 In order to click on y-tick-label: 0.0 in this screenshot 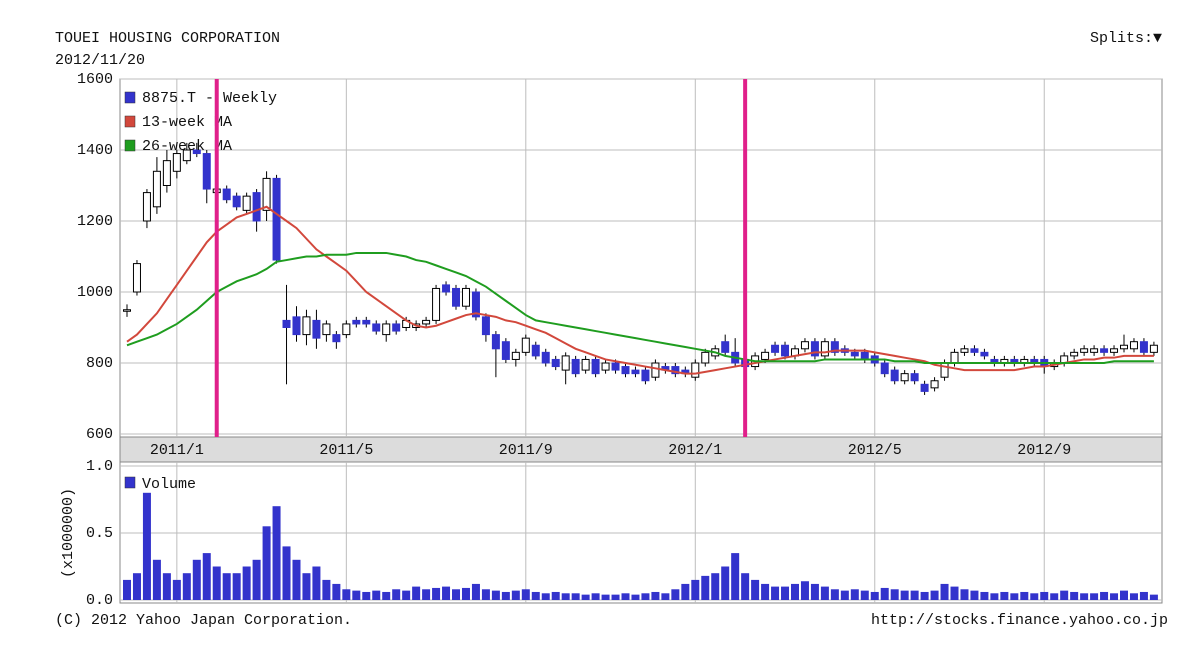, I will do `click(99, 600)`.